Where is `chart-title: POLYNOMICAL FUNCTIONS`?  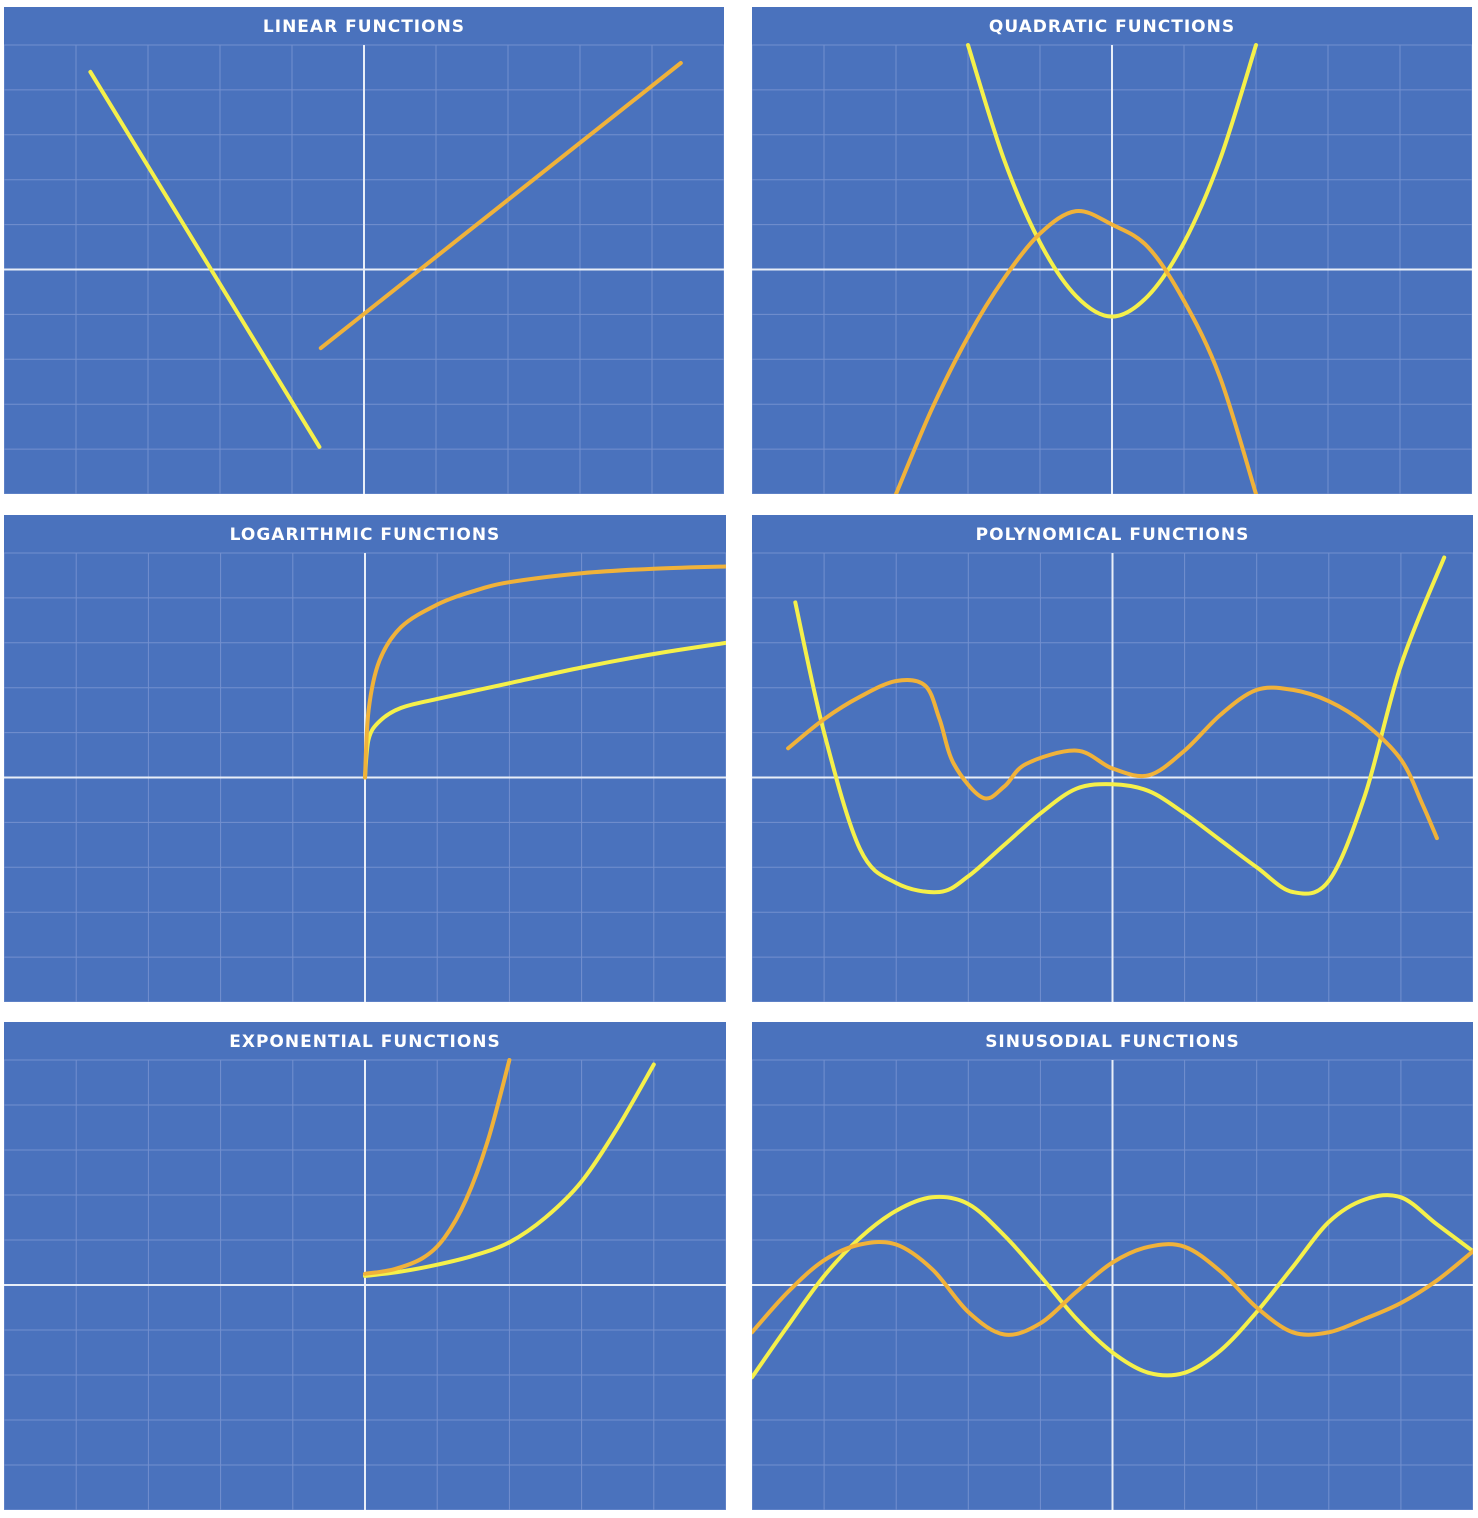
chart-title: POLYNOMICAL FUNCTIONS is located at coordinates (1112, 535).